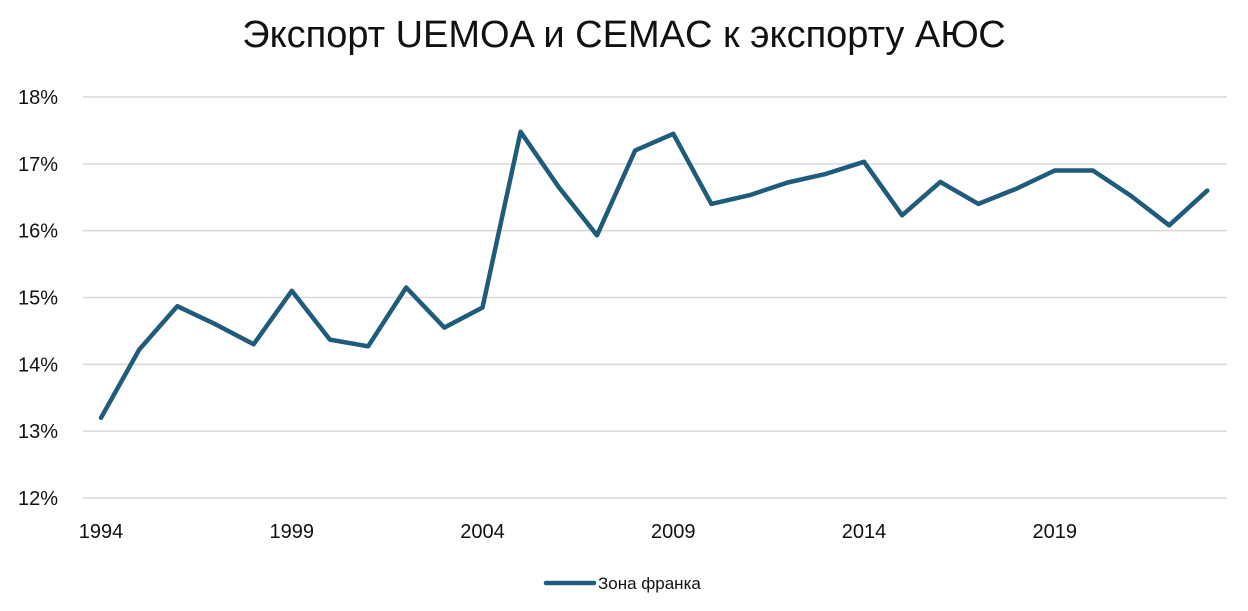 This screenshot has height=611, width=1248. What do you see at coordinates (482, 532) in the screenshot?
I see `x-tick-label: 2004` at bounding box center [482, 532].